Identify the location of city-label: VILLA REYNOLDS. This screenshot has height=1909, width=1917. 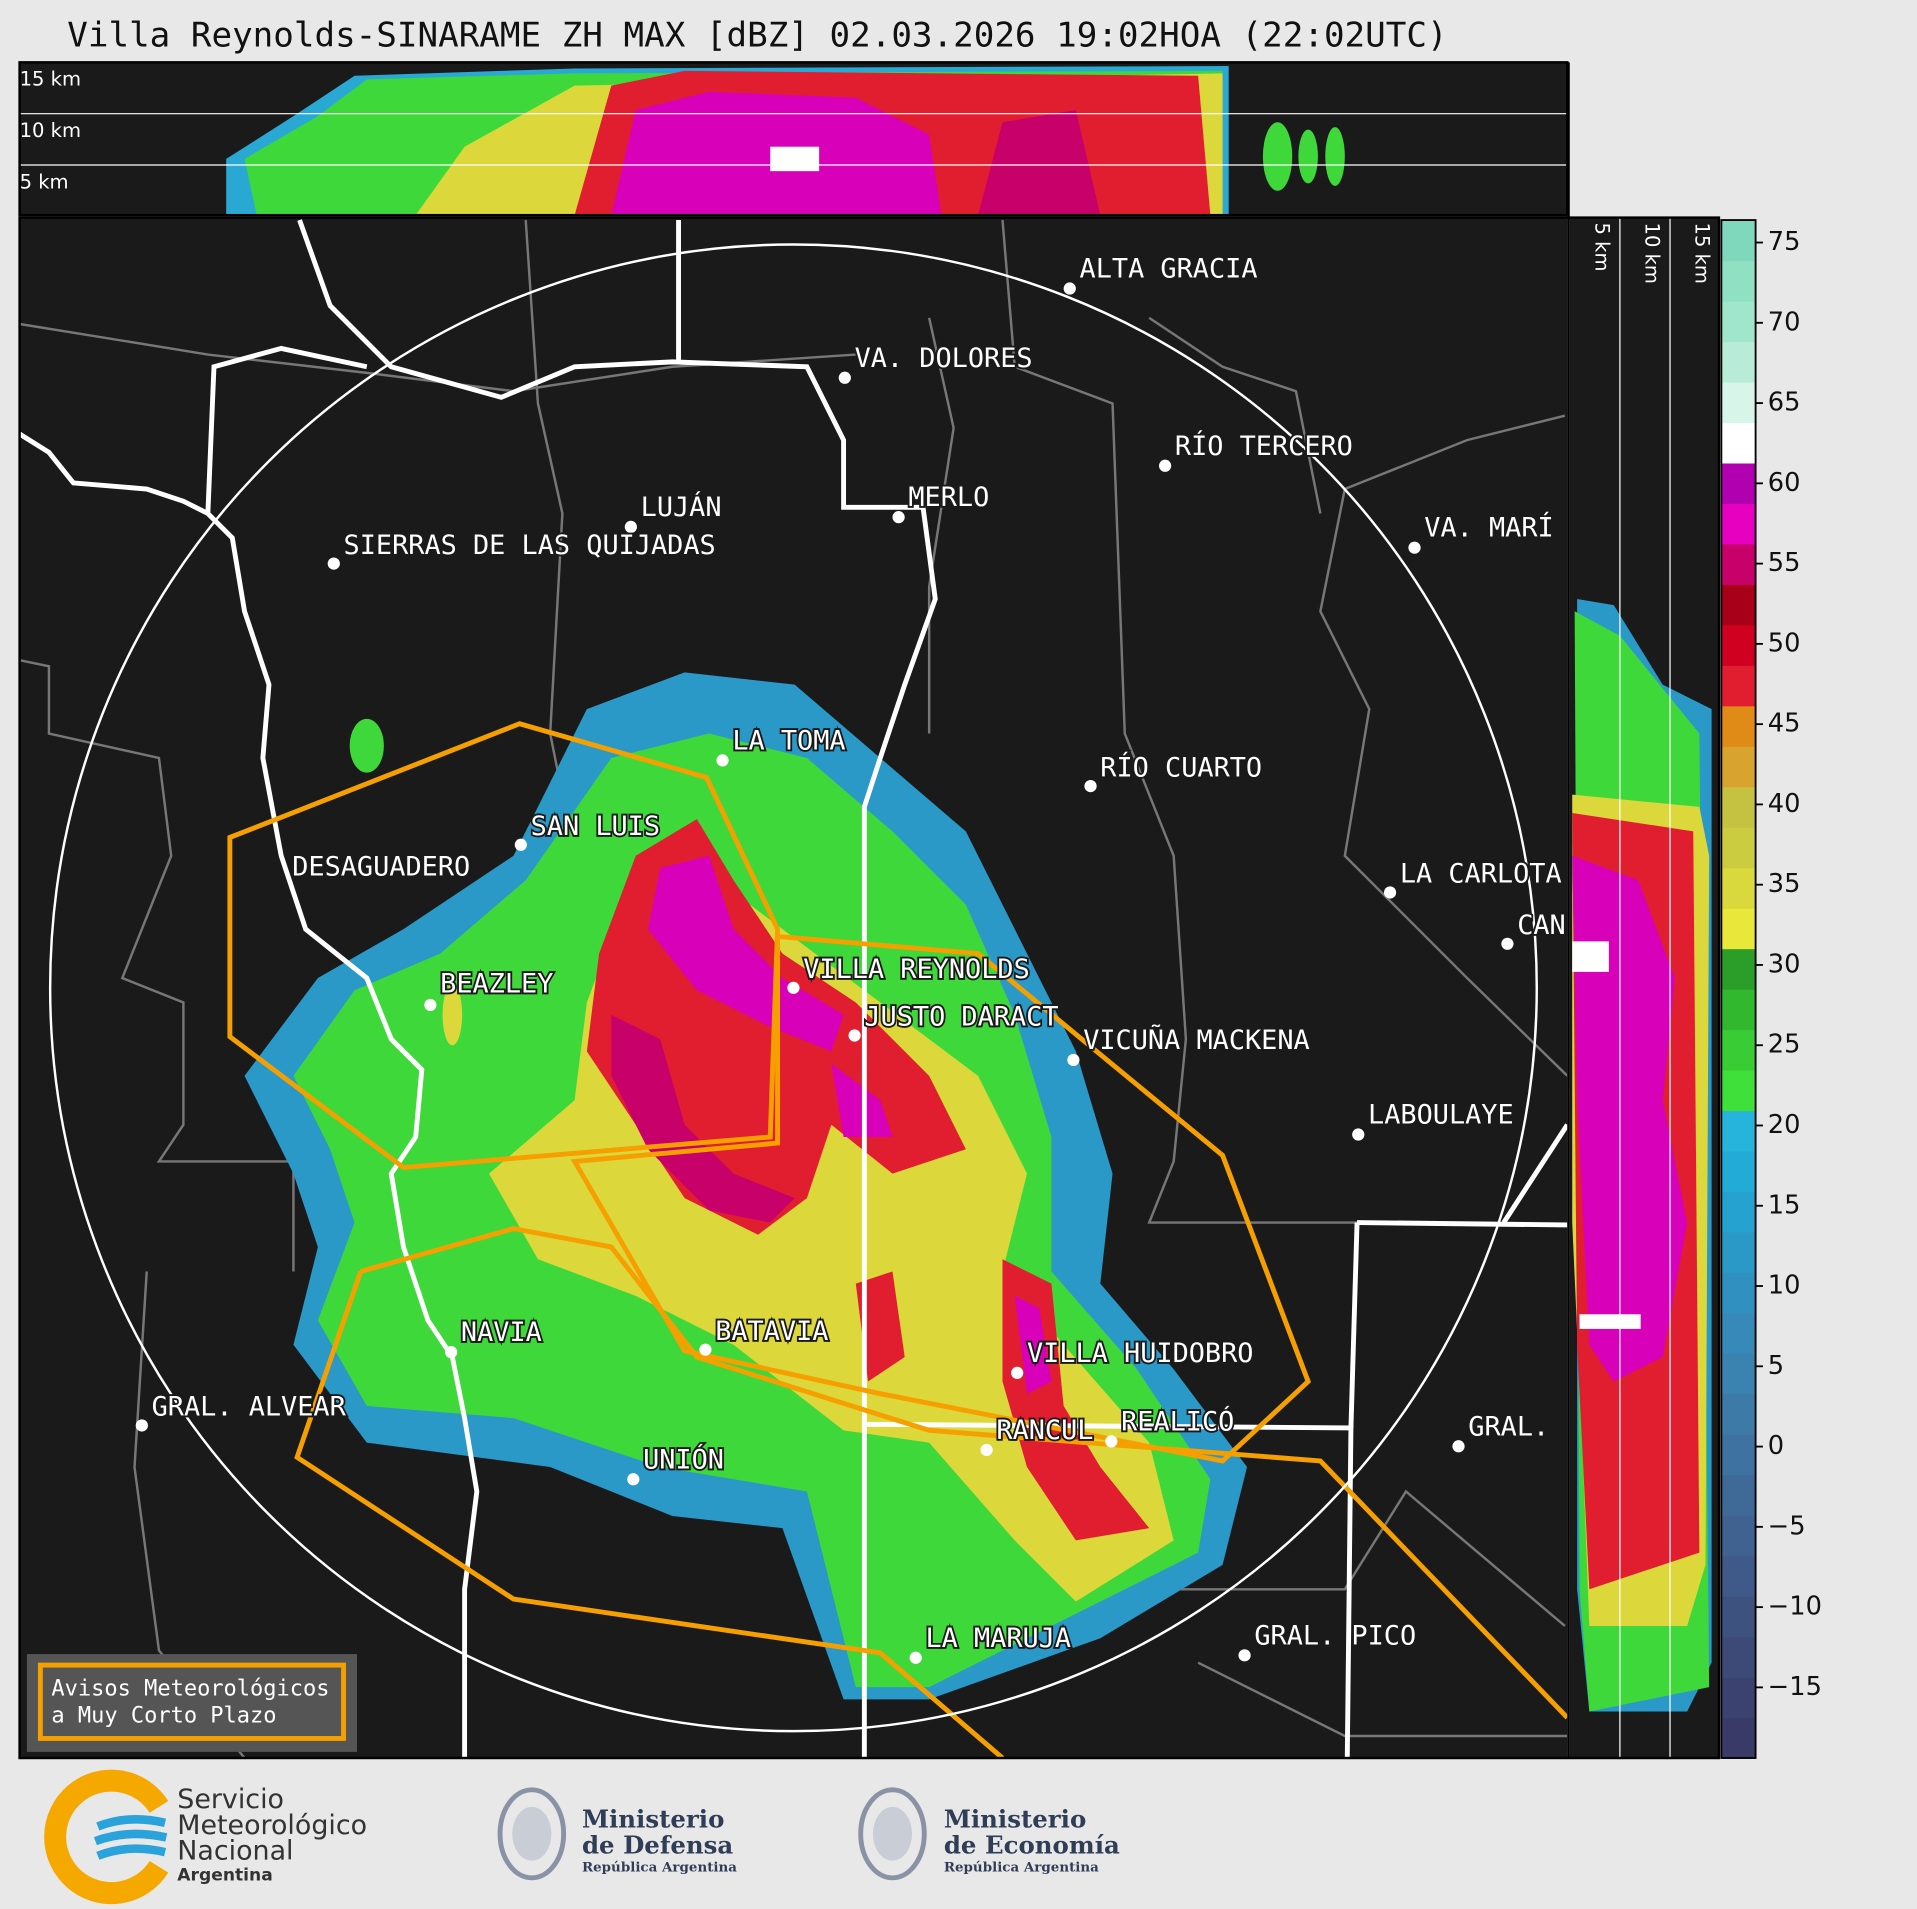
(916, 969).